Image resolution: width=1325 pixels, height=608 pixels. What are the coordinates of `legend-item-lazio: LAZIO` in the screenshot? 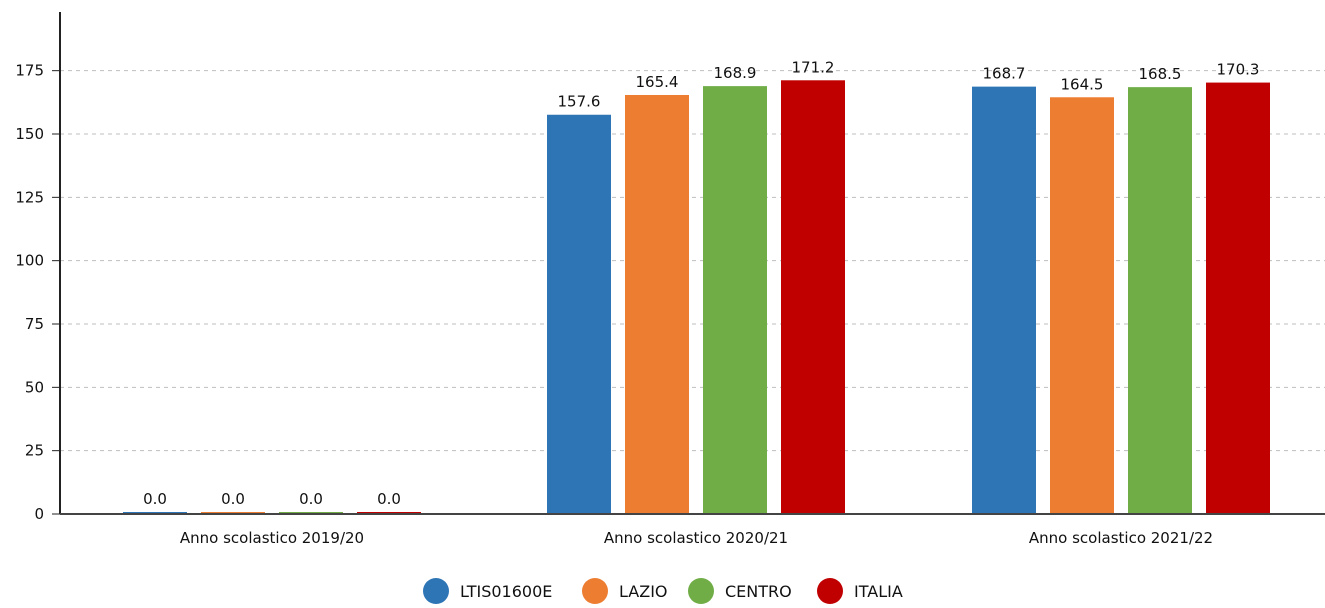 It's located at (625, 591).